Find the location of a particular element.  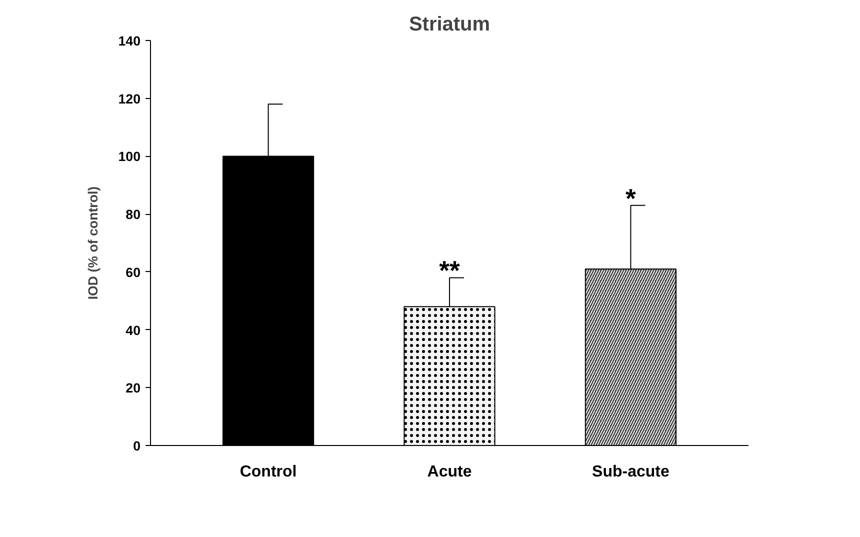

y-tick-label: 0 is located at coordinates (137, 446).